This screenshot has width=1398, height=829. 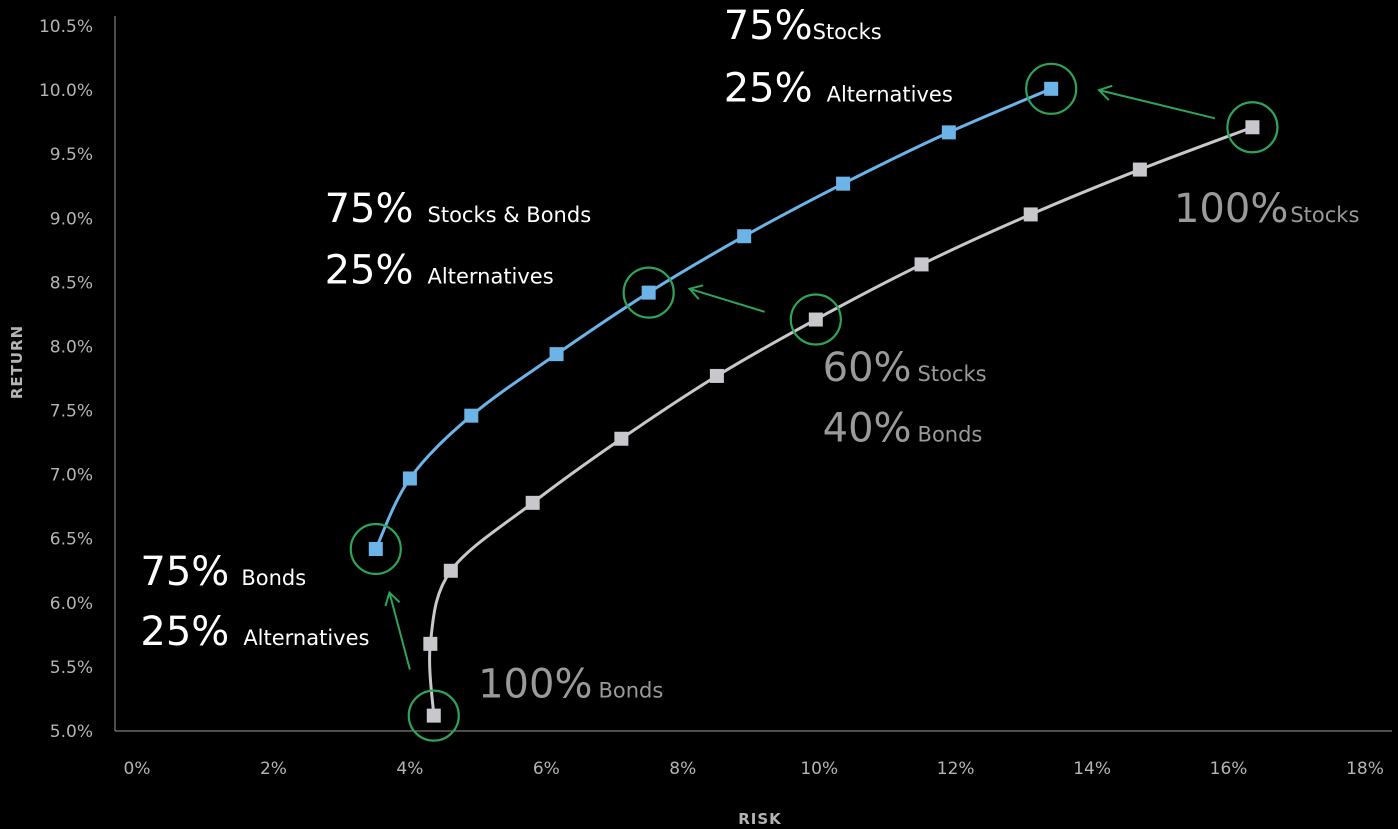 What do you see at coordinates (71, 155) in the screenshot?
I see `y-tick-label: 9.5%` at bounding box center [71, 155].